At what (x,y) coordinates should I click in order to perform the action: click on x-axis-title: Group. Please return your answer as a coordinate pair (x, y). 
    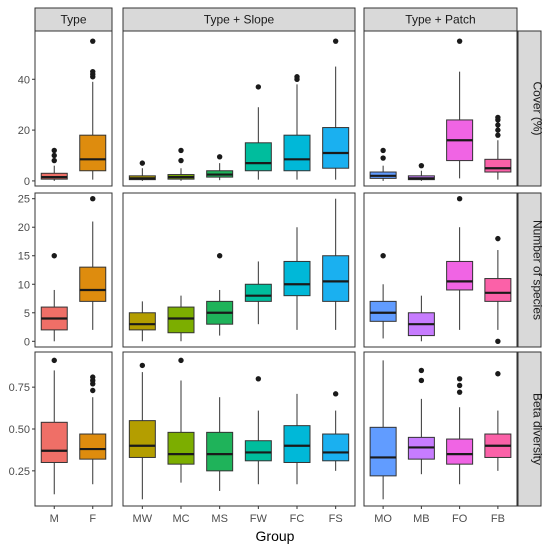
    Looking at the image, I should click on (275, 536).